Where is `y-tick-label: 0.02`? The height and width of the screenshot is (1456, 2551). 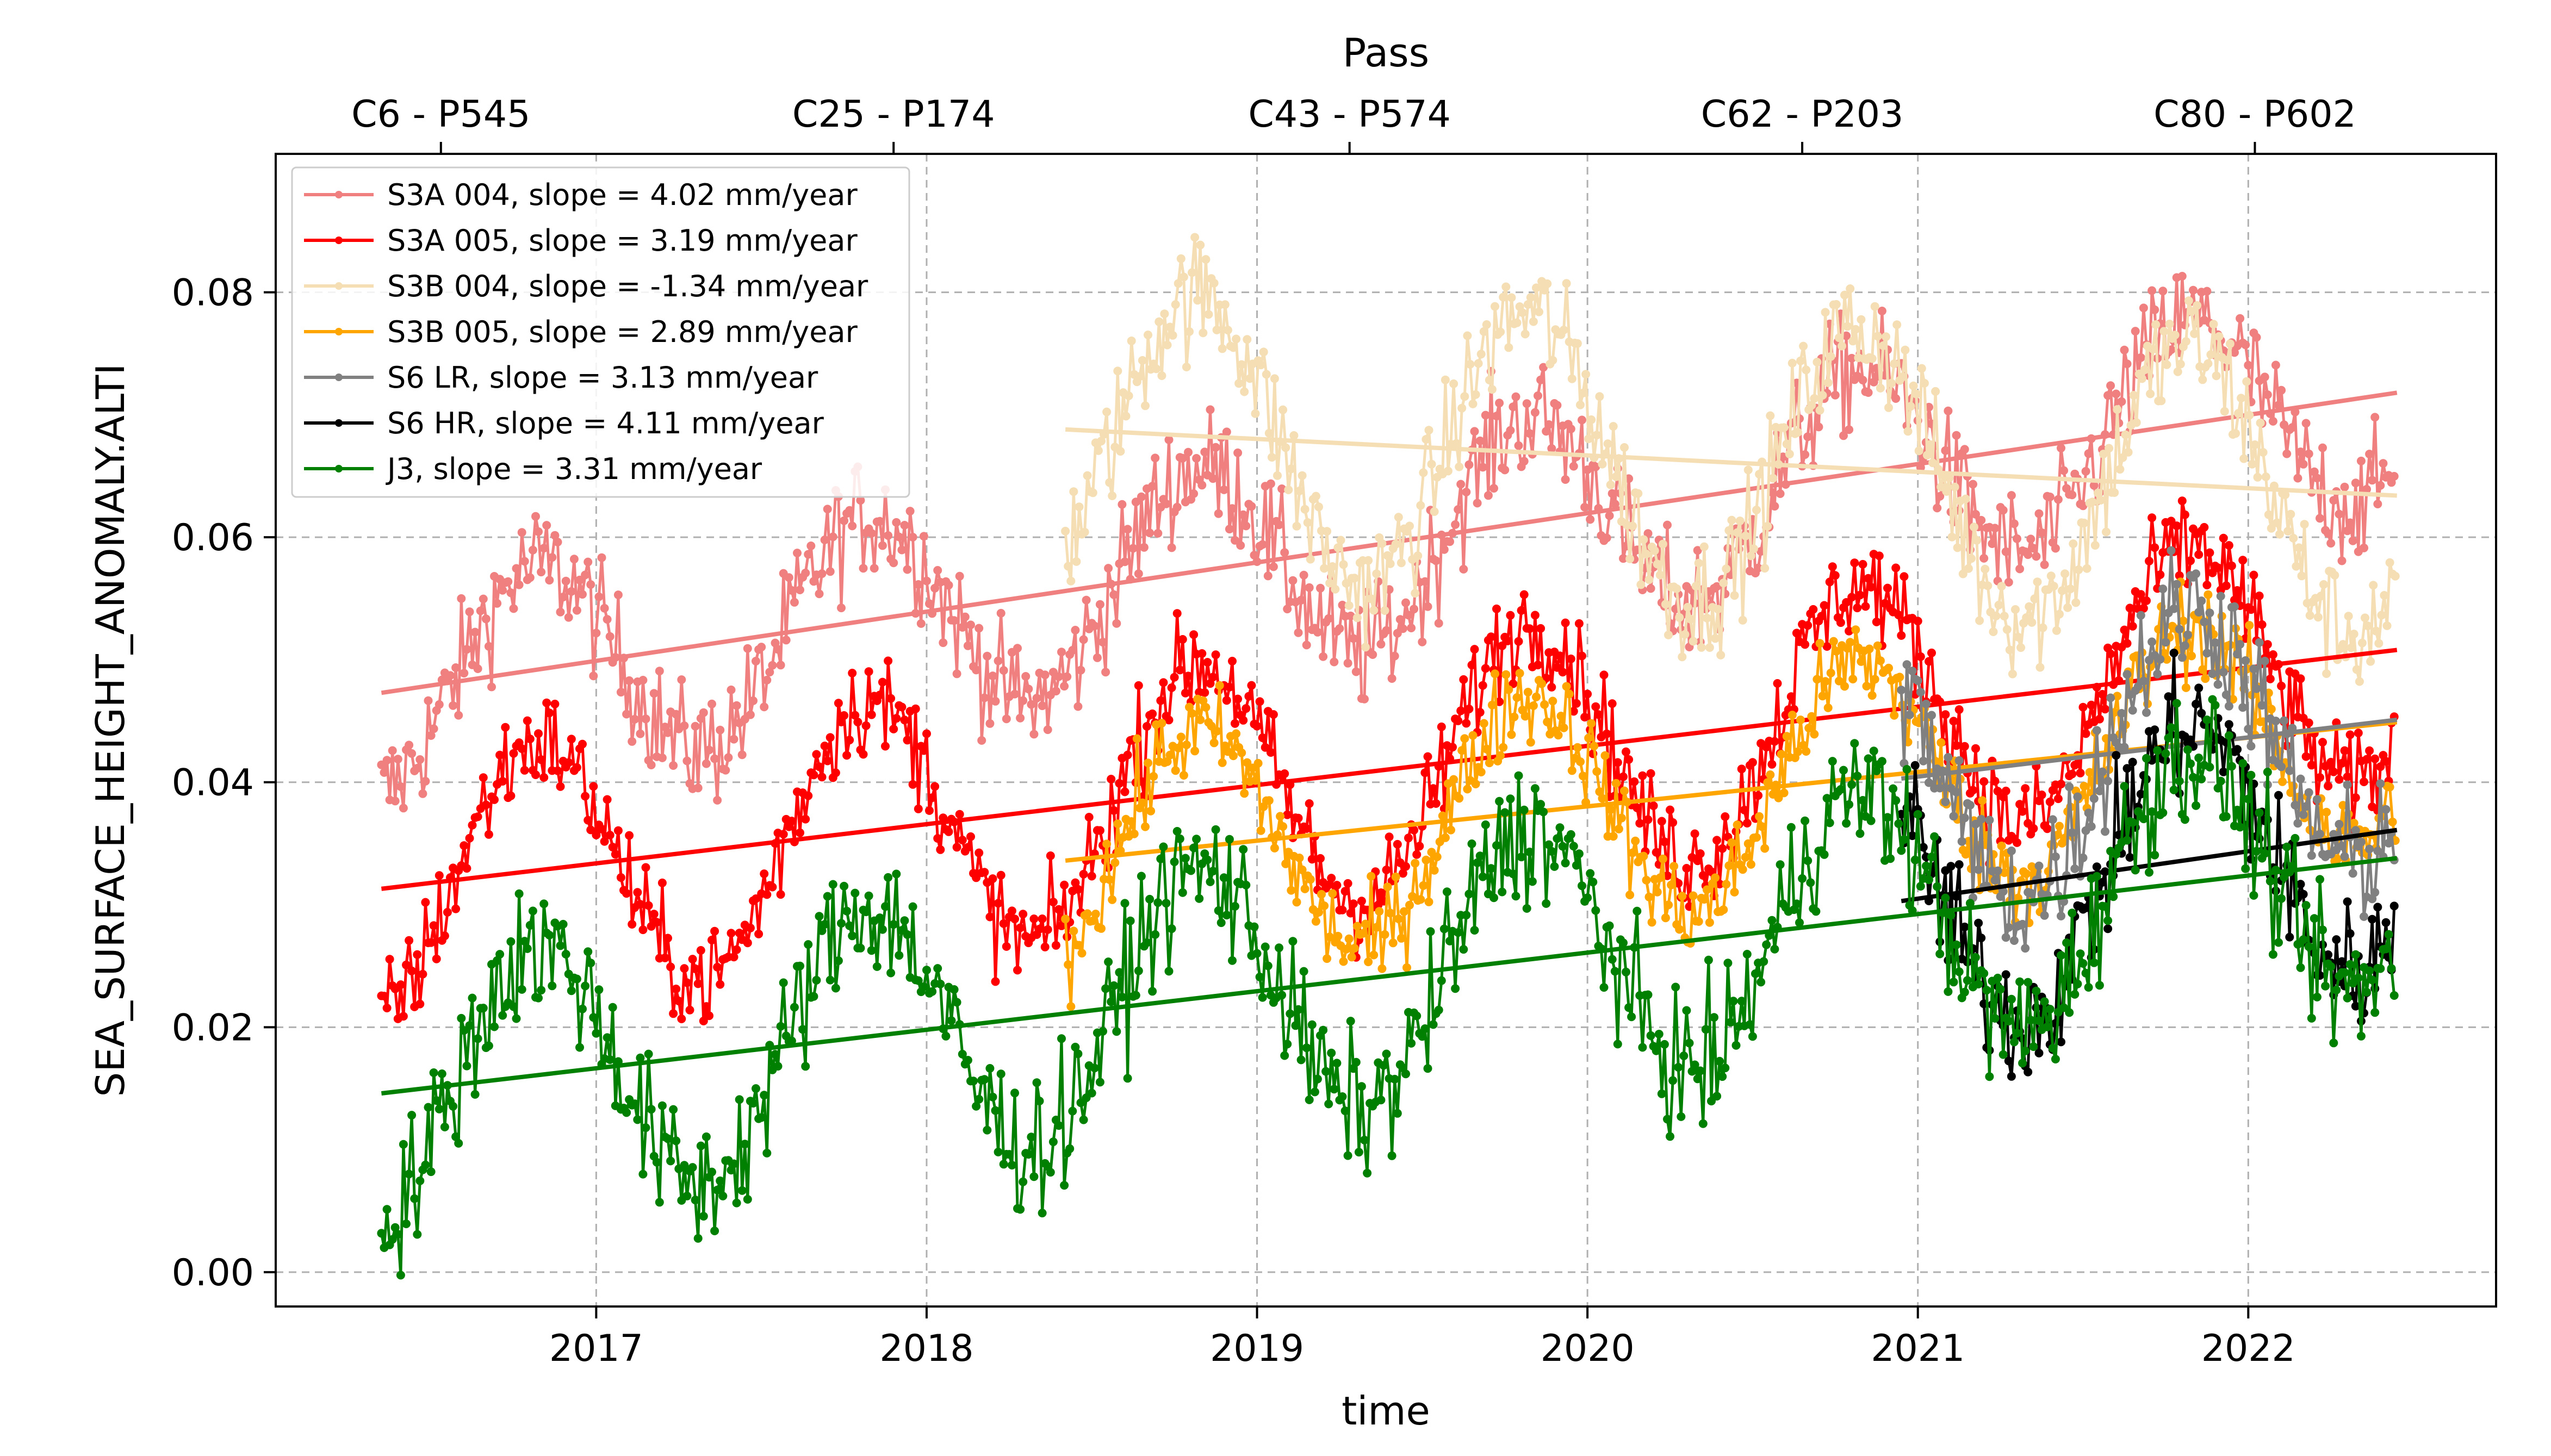 y-tick-label: 0.02 is located at coordinates (213, 1027).